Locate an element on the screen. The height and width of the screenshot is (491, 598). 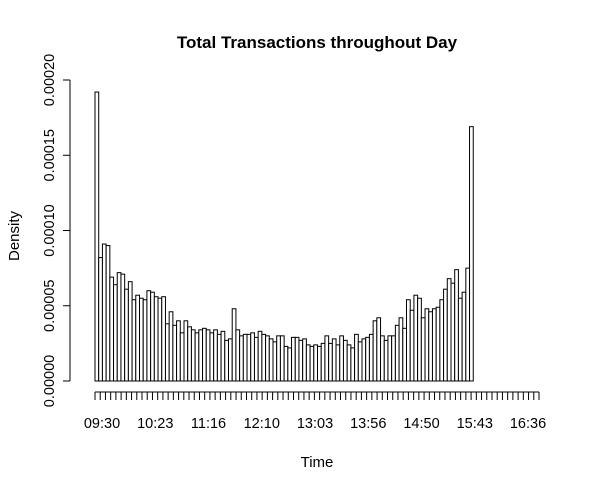
x-axis-label: Time is located at coordinates (317, 462).